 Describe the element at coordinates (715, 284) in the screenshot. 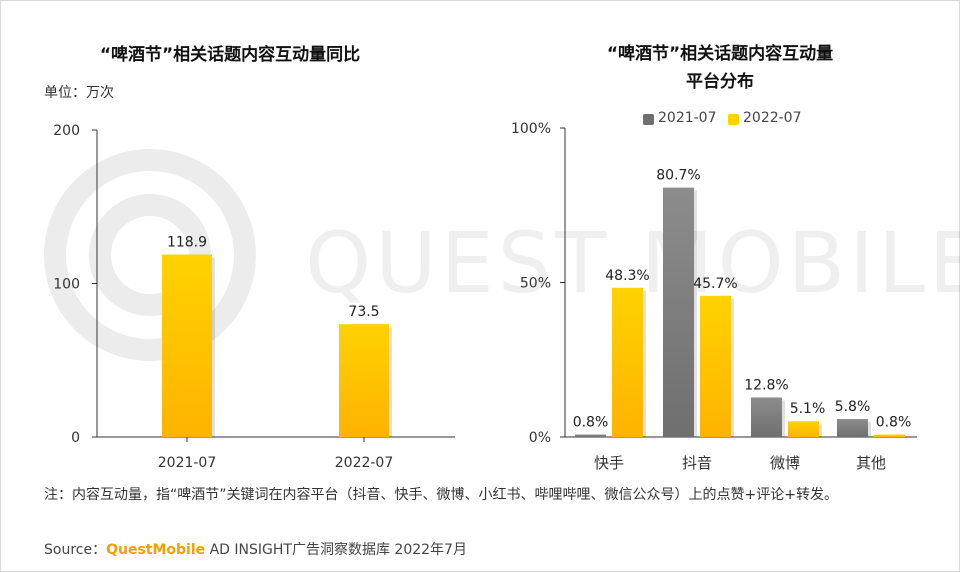

I see `right-bar-value-label: 45.7%` at that location.